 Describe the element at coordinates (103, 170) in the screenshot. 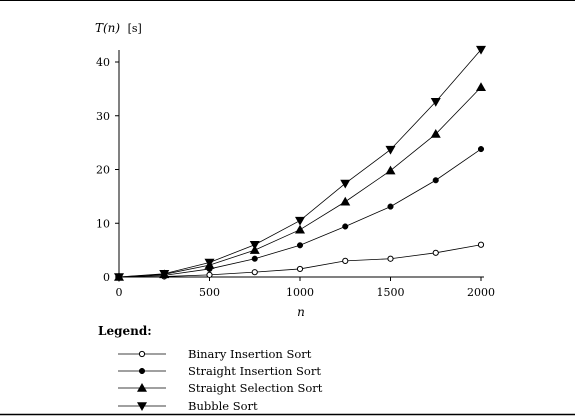

I see `y-tick-label: 20` at that location.